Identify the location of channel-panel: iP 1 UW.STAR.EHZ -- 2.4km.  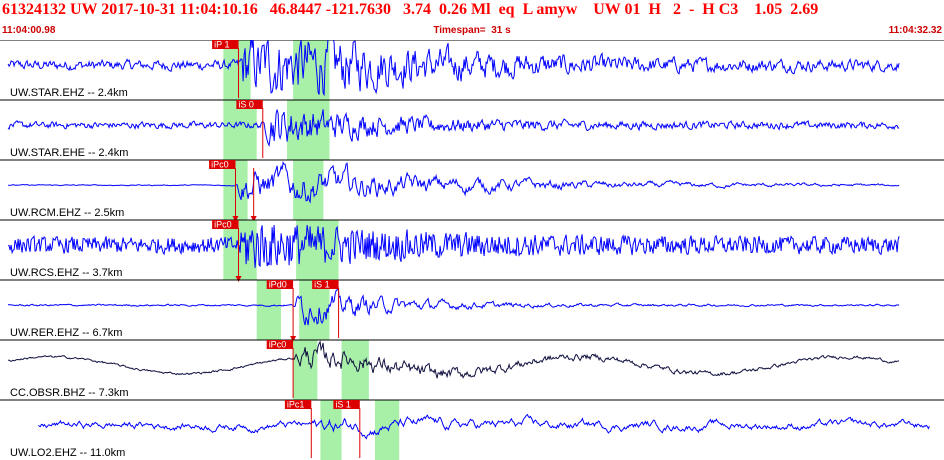
(472, 70).